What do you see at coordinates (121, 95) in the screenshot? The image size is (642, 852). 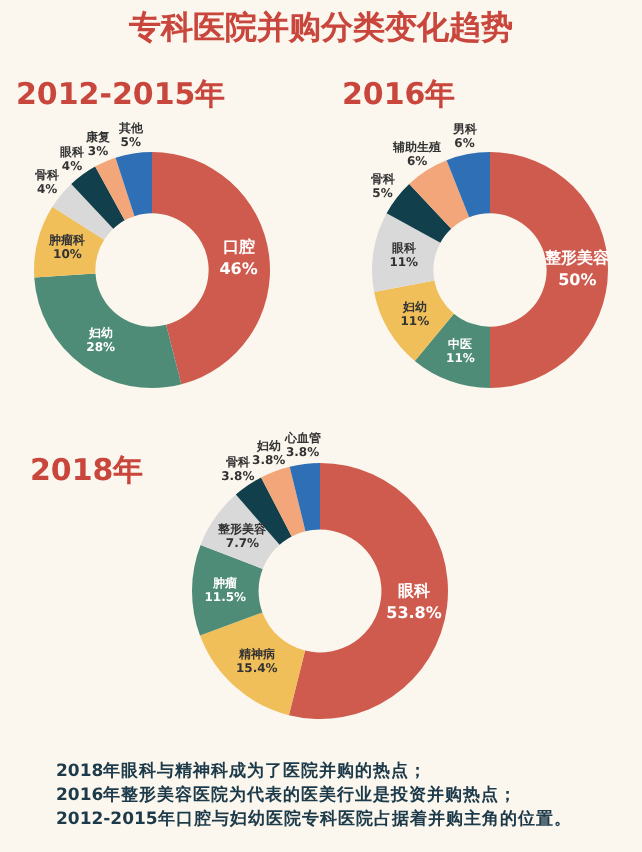 I see `chart-title: 2012-2015年` at bounding box center [121, 95].